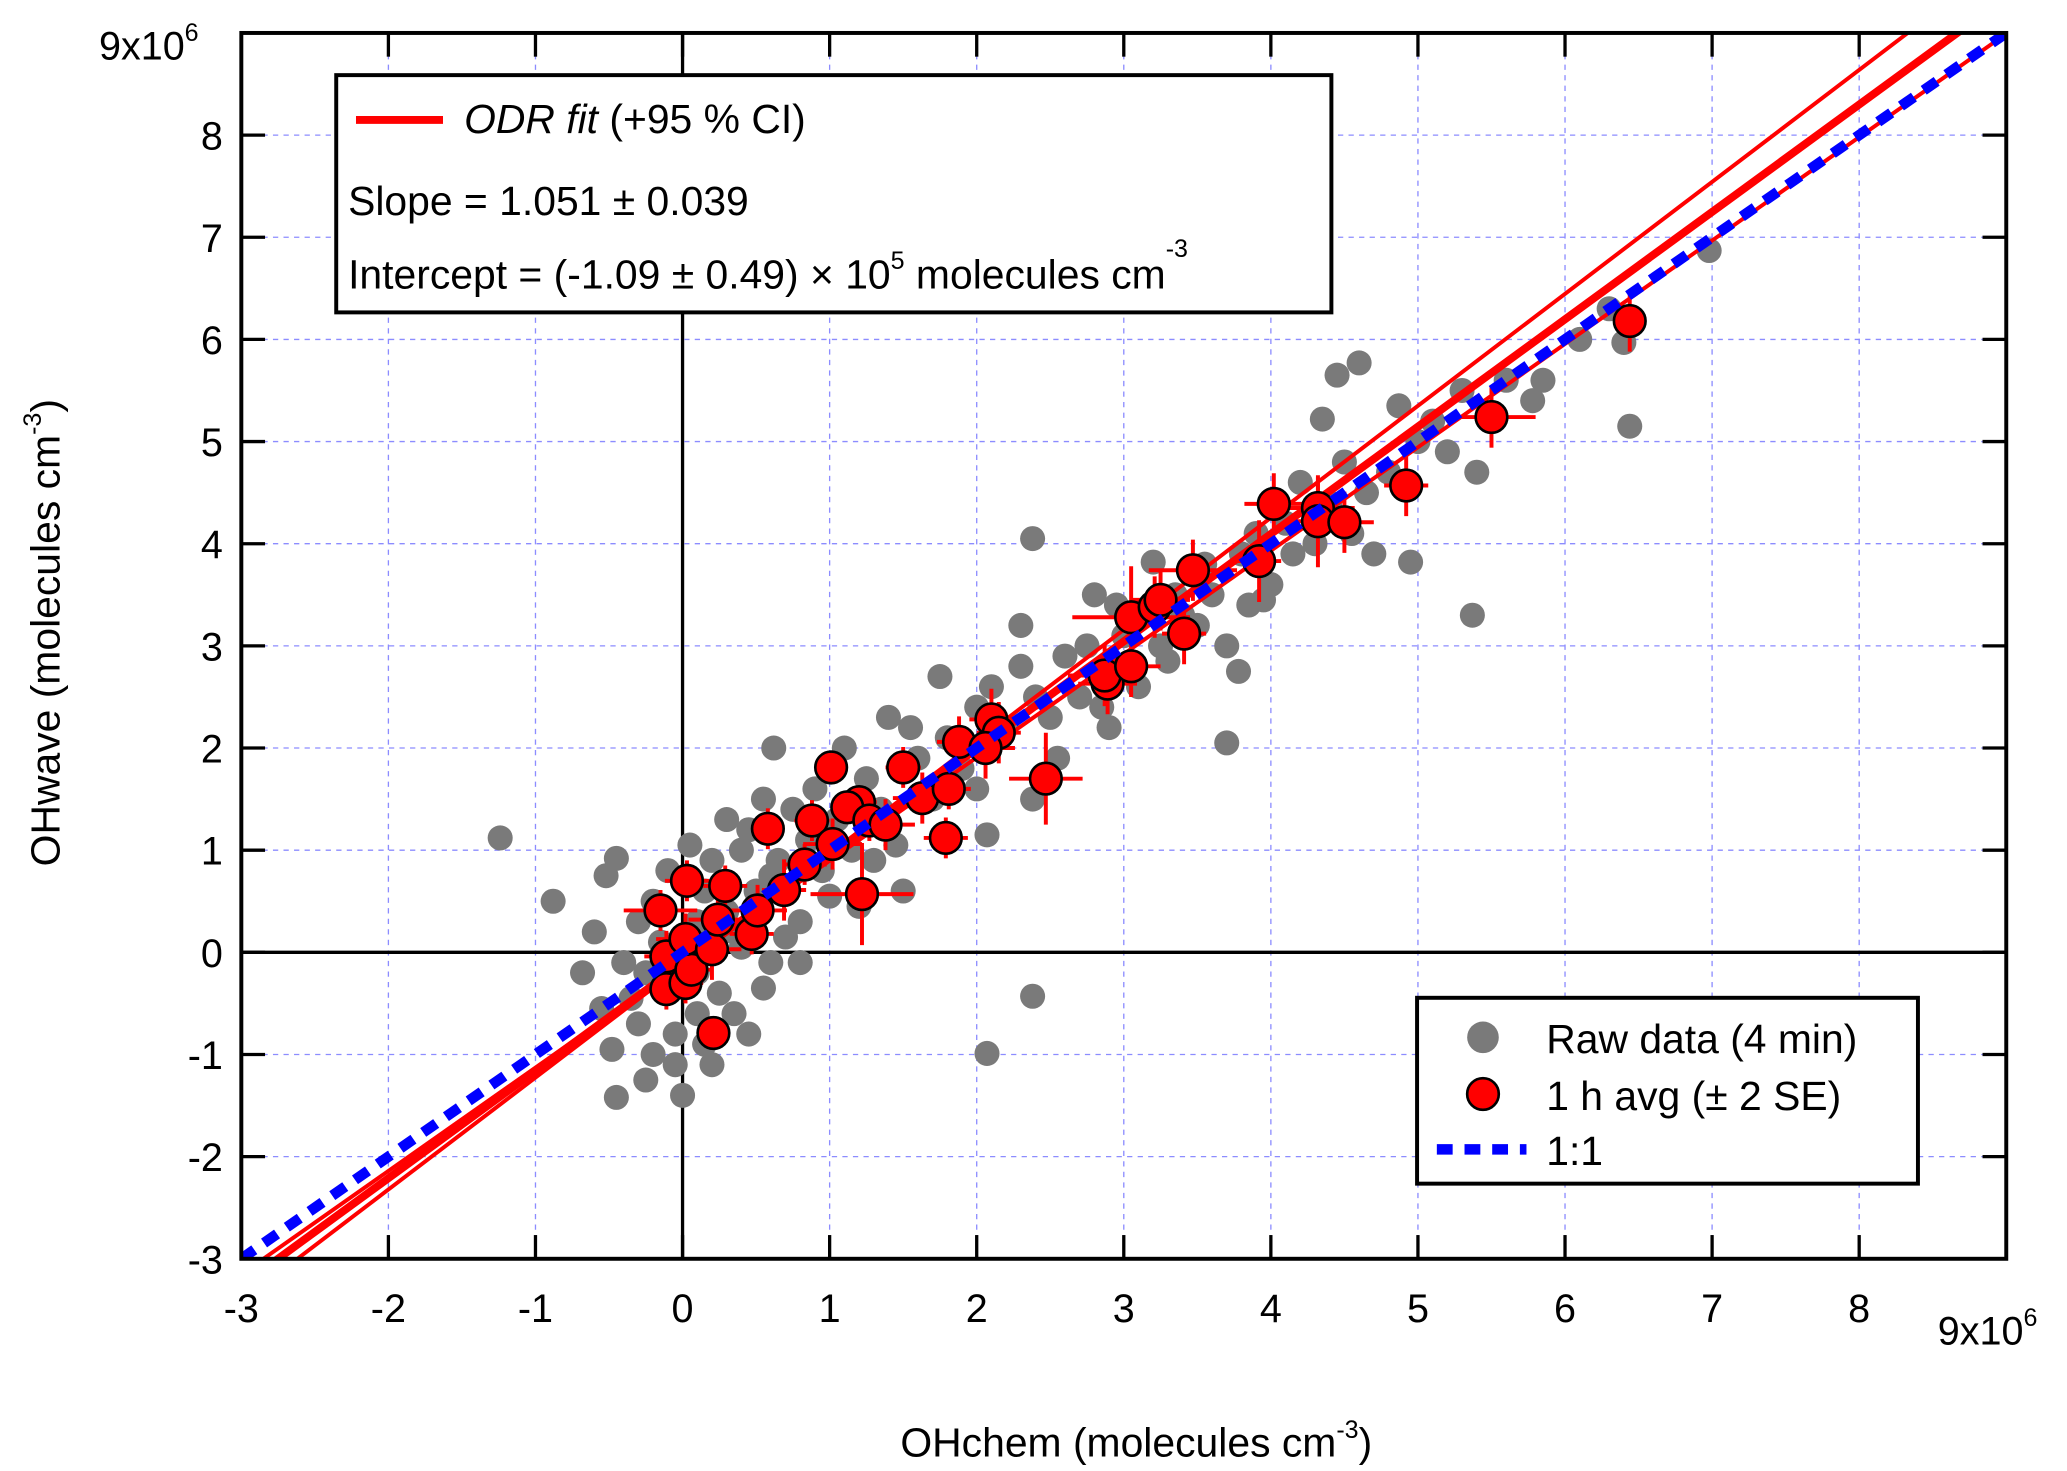 The height and width of the screenshot is (1471, 2067). What do you see at coordinates (1124, 1309) in the screenshot?
I see `x-tick-label: 3` at bounding box center [1124, 1309].